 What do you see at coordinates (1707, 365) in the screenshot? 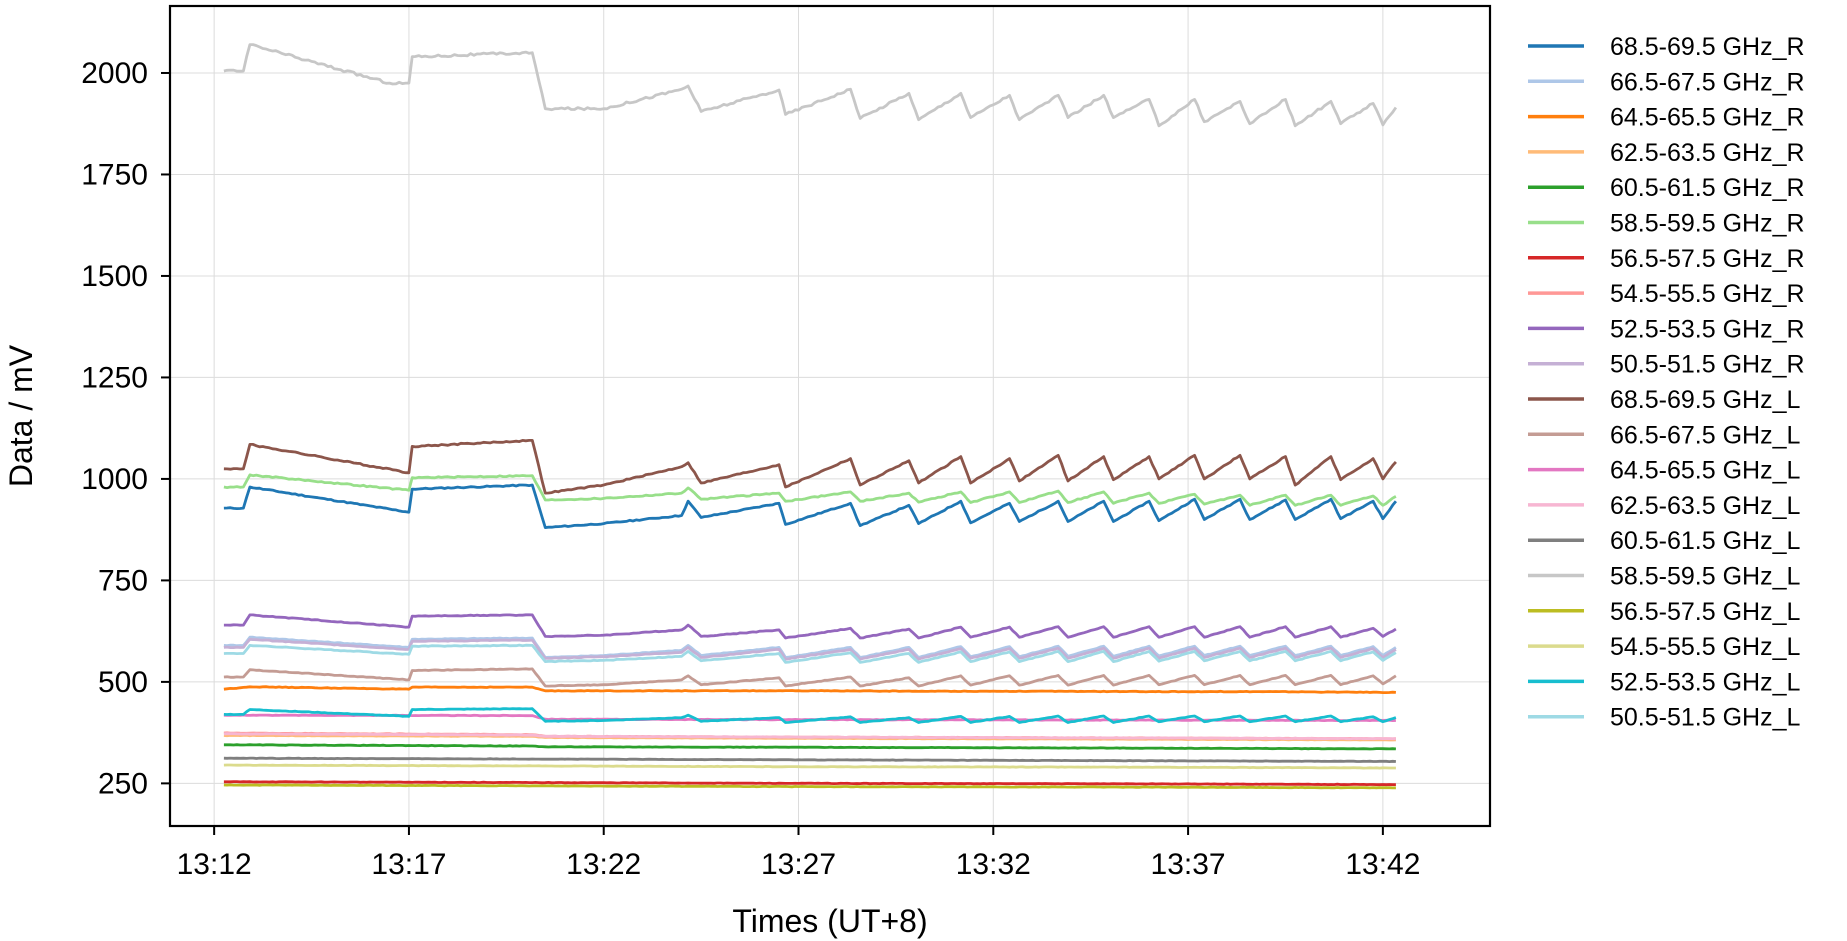
I see `legend-label: 50.5-51.5 GHz_R` at bounding box center [1707, 365].